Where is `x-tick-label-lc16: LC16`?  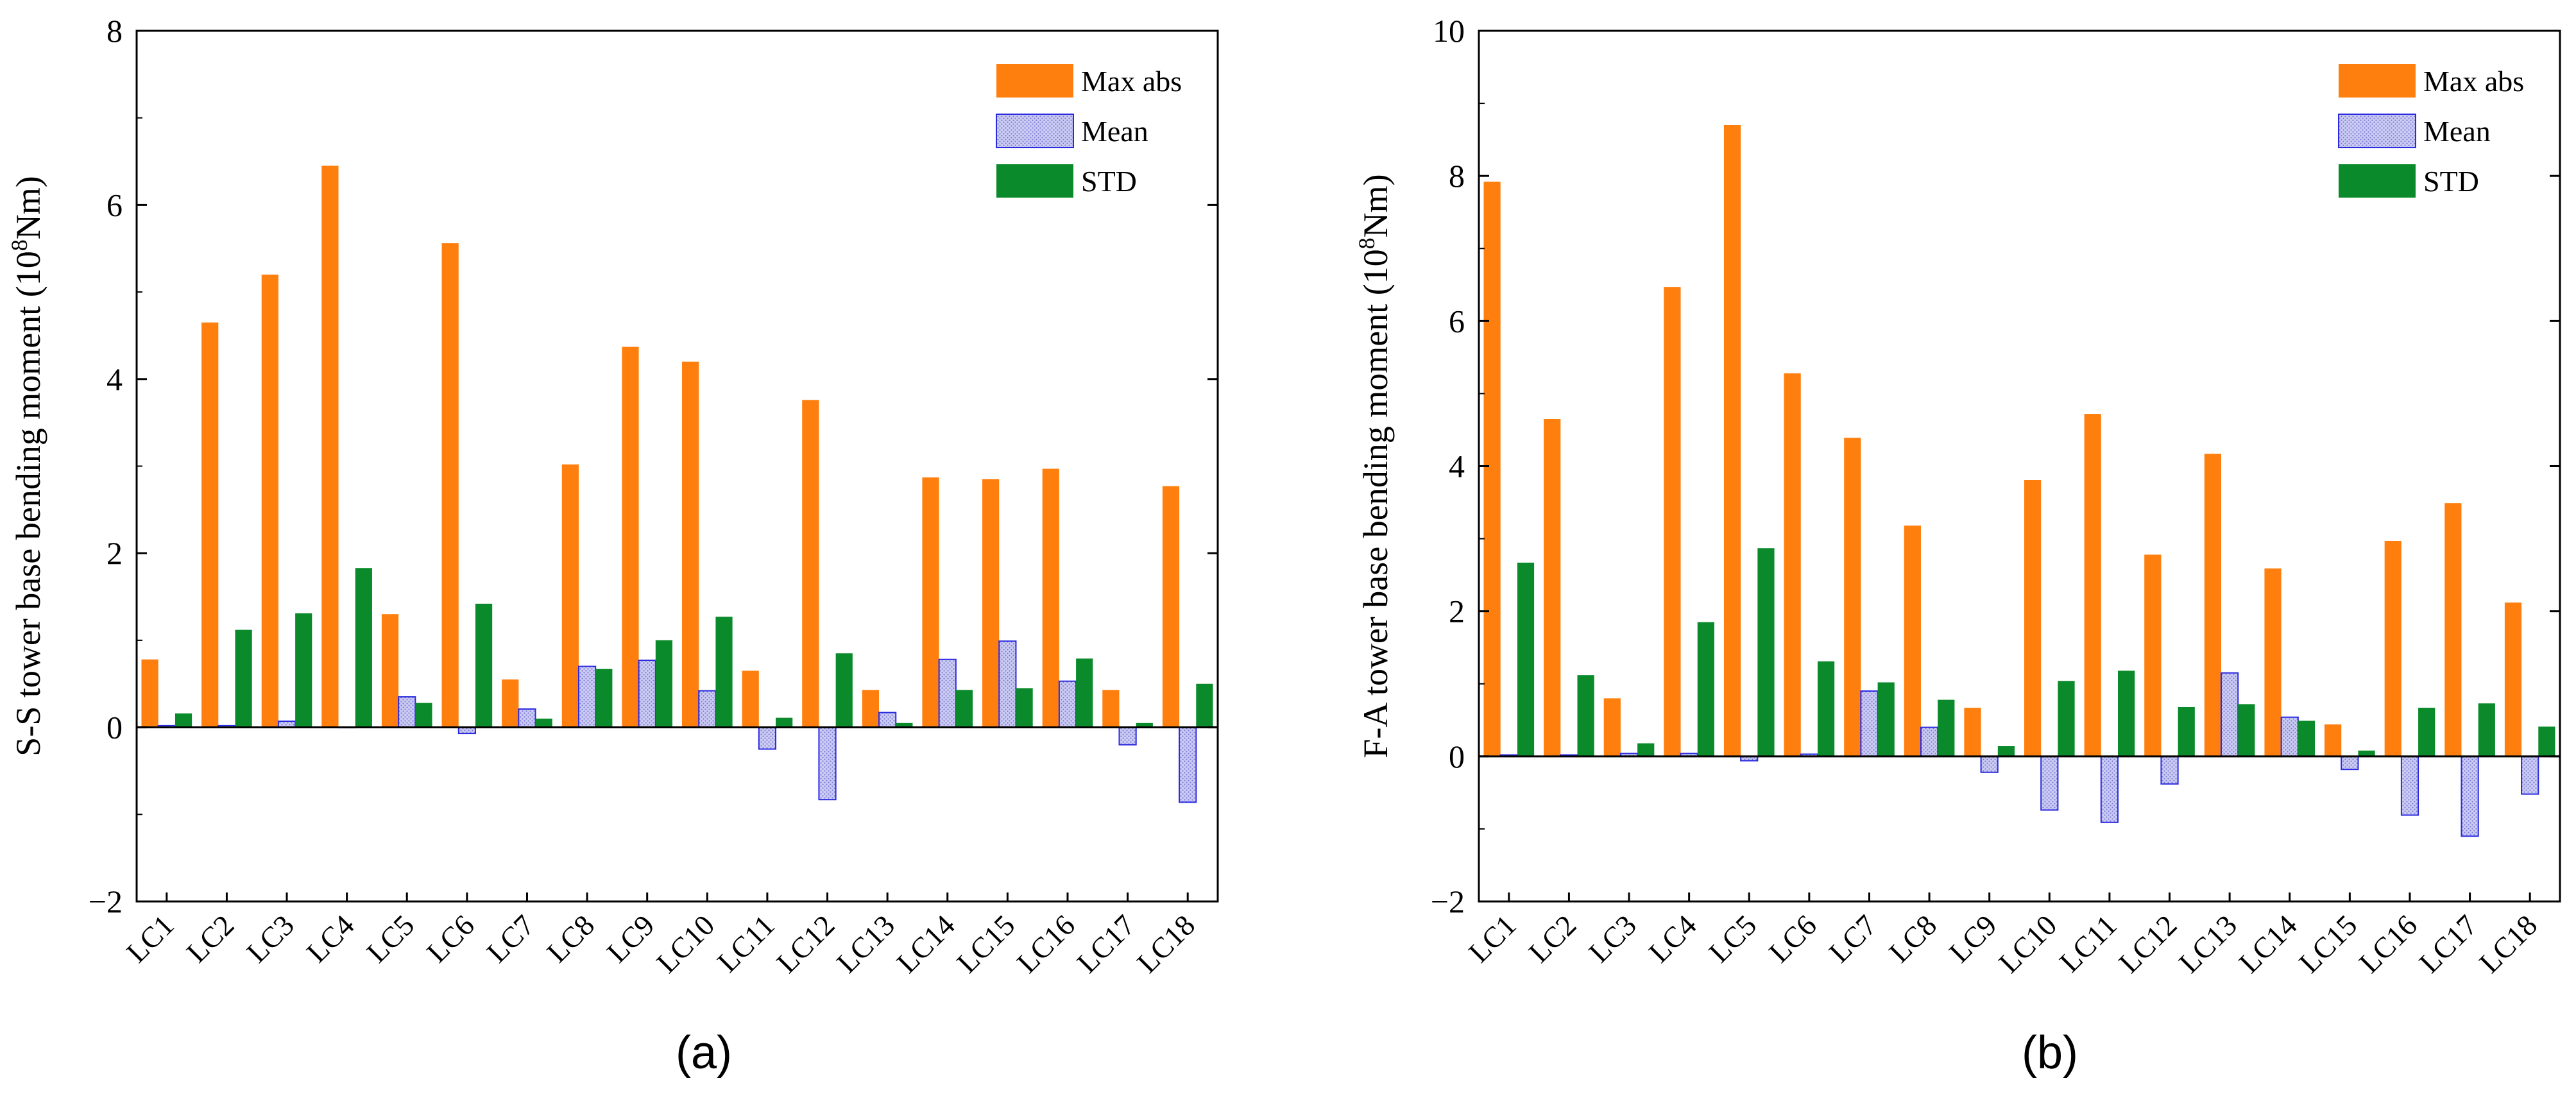
x-tick-label-lc16: LC16 is located at coordinates (1046, 944).